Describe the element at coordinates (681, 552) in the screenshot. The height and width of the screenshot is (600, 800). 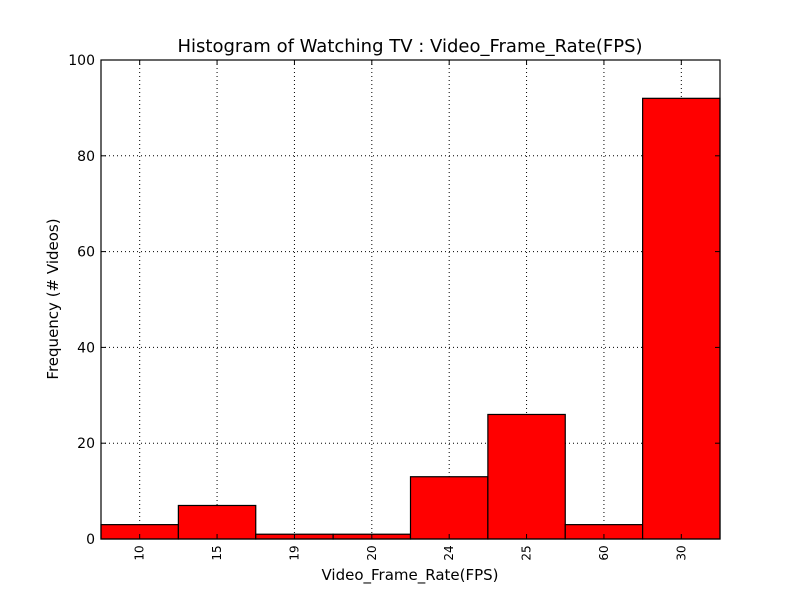
I see `x-tick-label-30: 30` at that location.